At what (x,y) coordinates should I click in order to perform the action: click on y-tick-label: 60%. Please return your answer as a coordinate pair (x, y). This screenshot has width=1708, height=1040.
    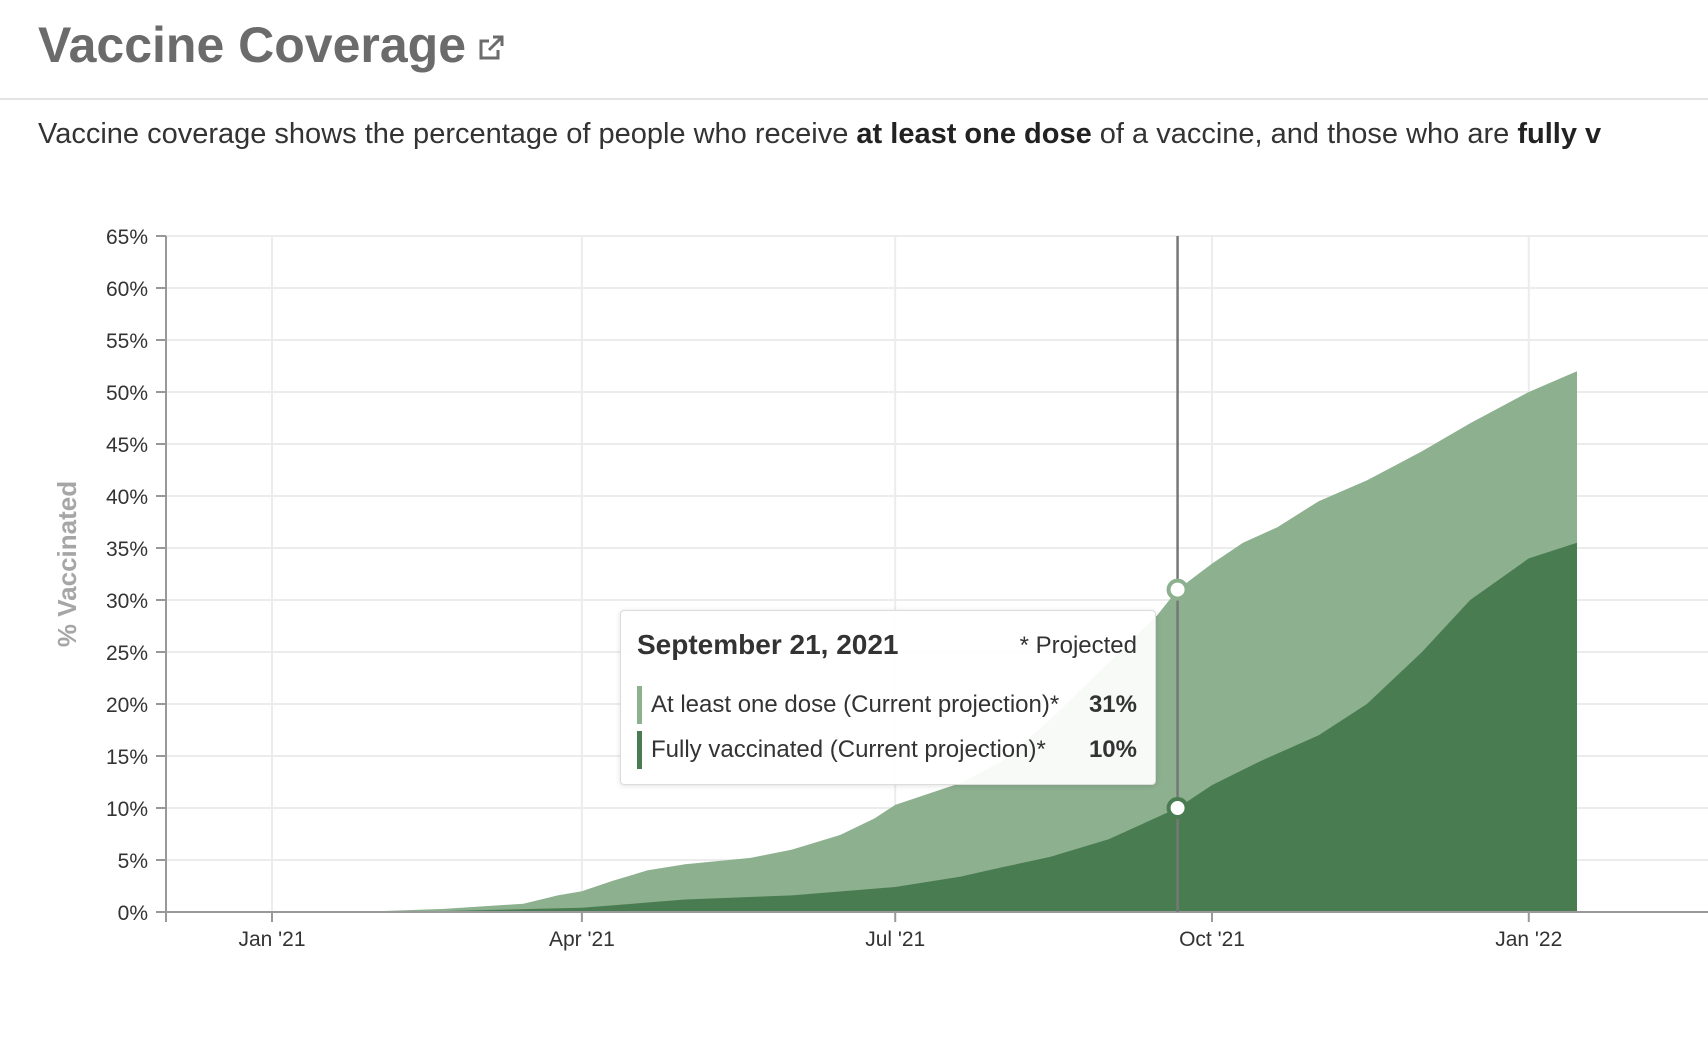
    Looking at the image, I should click on (127, 289).